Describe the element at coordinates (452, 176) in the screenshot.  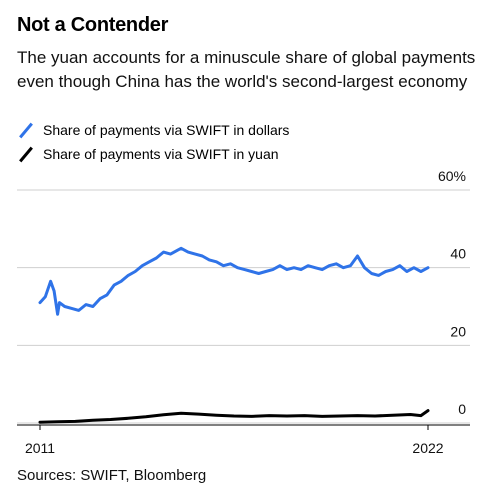
I see `y-tick-label: 60%` at that location.